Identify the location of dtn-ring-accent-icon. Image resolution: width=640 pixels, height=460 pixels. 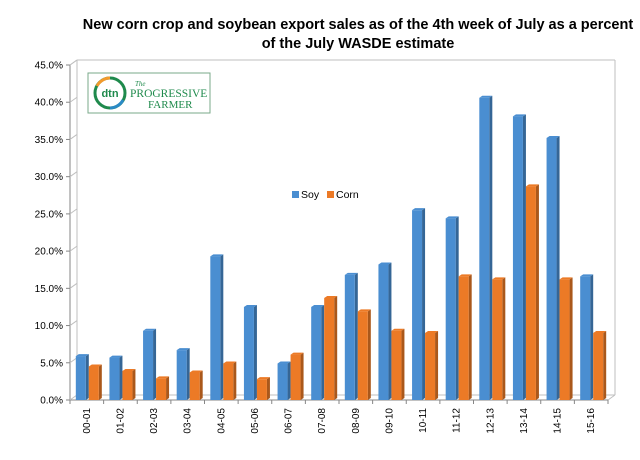
(103, 81).